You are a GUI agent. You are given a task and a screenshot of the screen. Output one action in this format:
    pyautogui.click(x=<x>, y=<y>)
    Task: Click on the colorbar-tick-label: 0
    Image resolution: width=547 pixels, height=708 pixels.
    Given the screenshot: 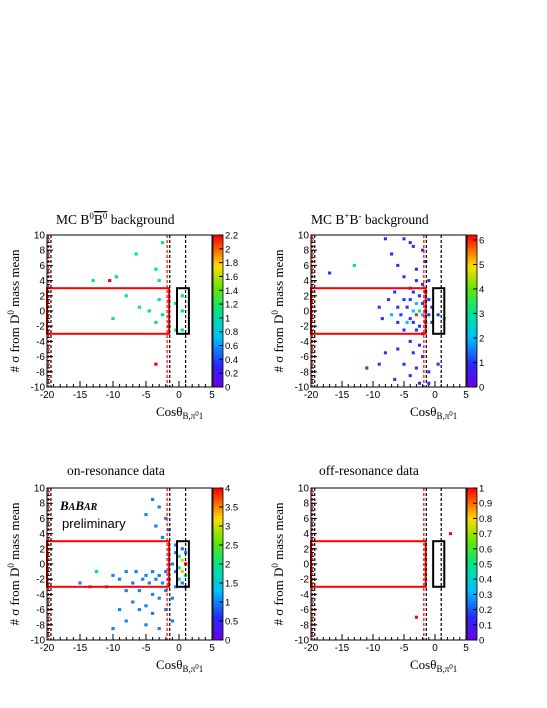 What is the action you would take?
    pyautogui.click(x=227, y=388)
    